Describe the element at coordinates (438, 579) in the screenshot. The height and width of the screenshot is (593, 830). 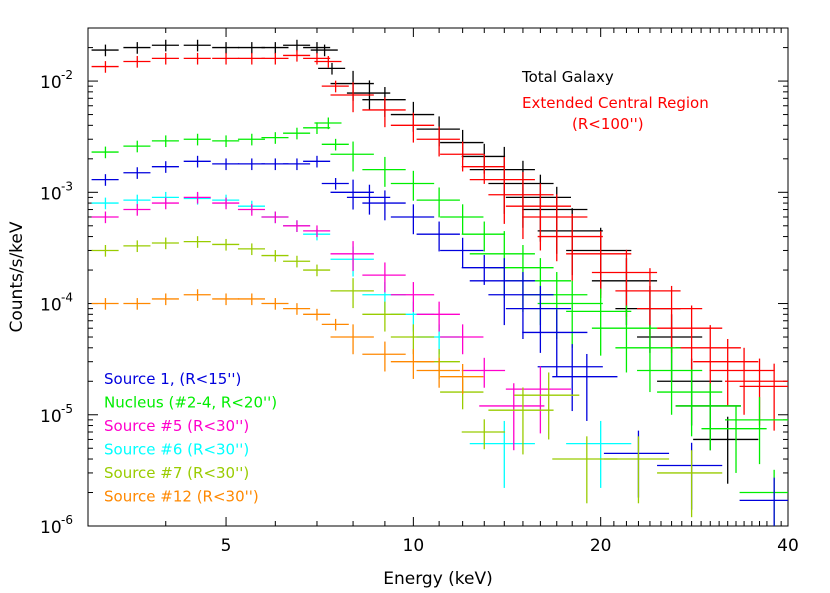
I see `x-axis-label: Energy (keV)` at that location.